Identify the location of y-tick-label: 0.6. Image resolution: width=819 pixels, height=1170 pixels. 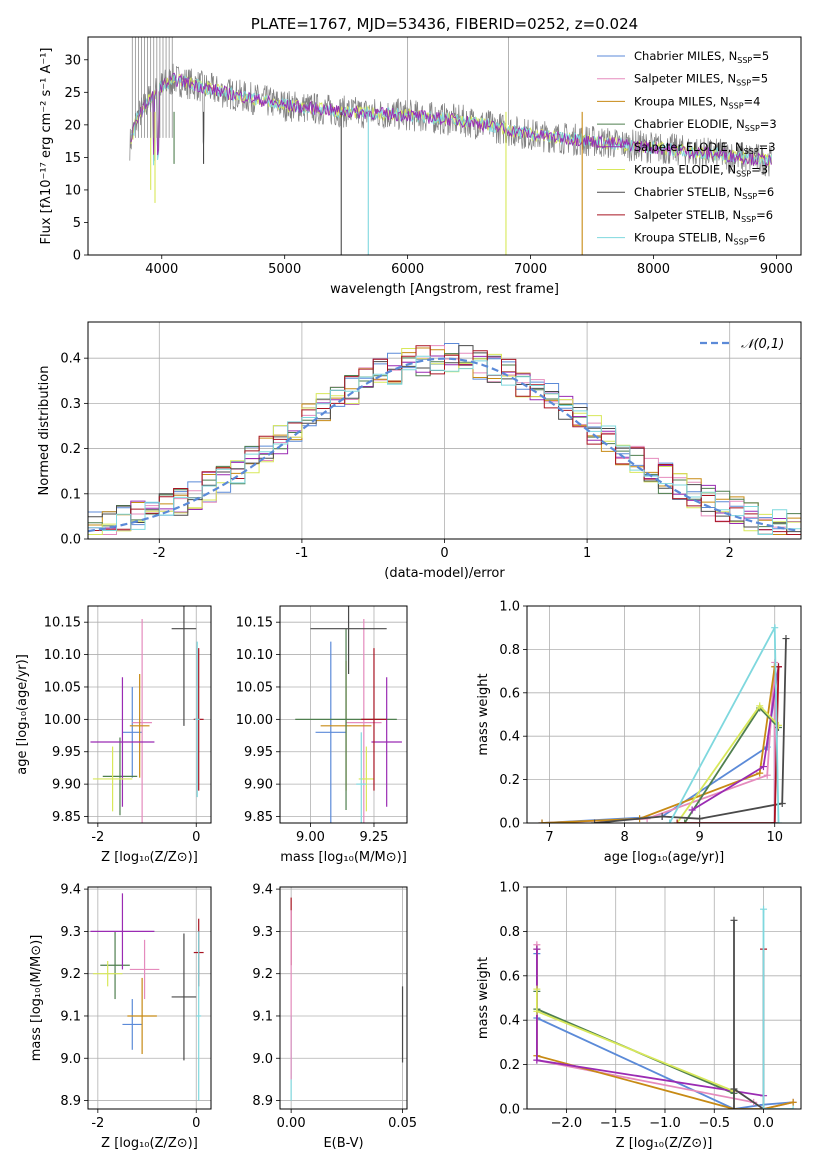
(509, 693).